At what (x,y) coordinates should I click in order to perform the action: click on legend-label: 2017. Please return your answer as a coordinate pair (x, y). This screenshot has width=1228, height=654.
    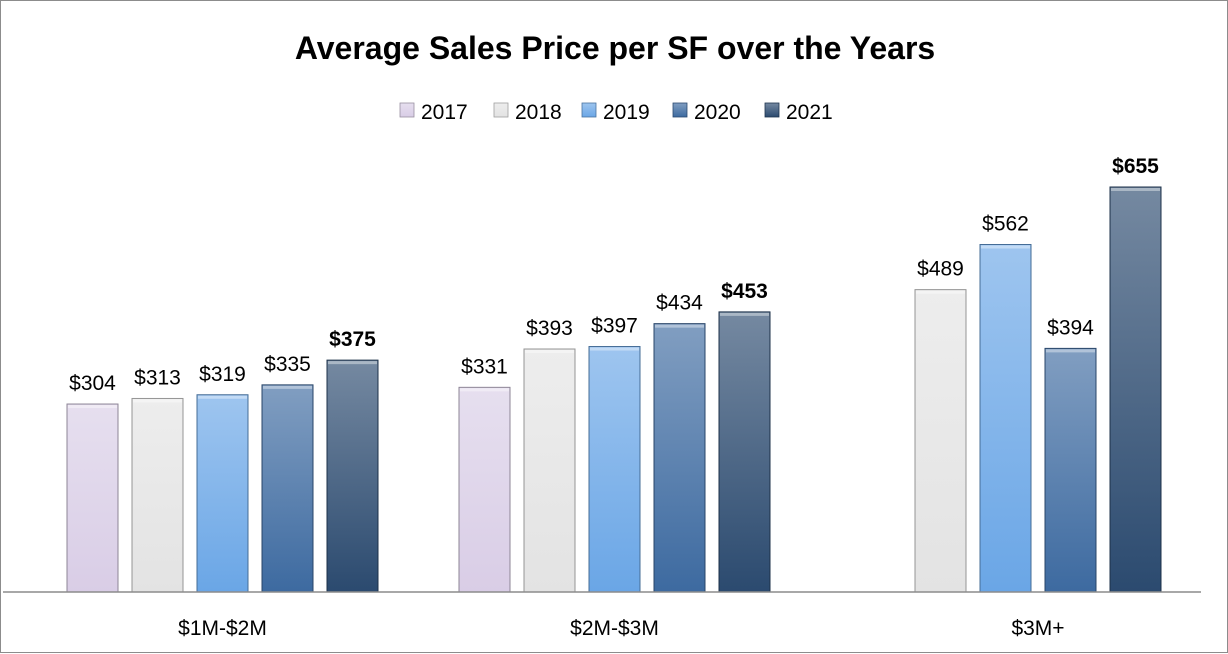
    Looking at the image, I should click on (444, 112).